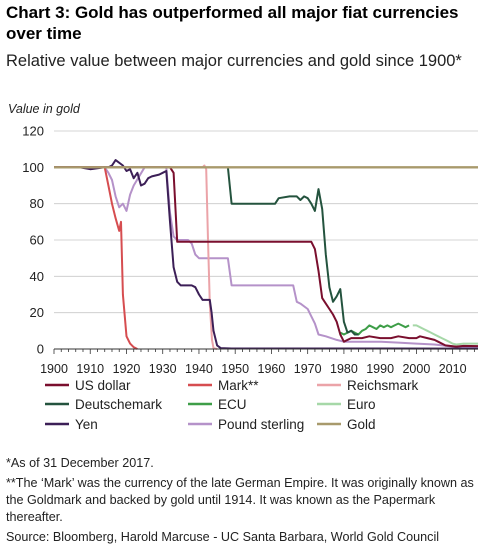 Image resolution: width=490 pixels, height=552 pixels. Describe the element at coordinates (361, 404) in the screenshot. I see `legend-label-euro: Euro` at that location.